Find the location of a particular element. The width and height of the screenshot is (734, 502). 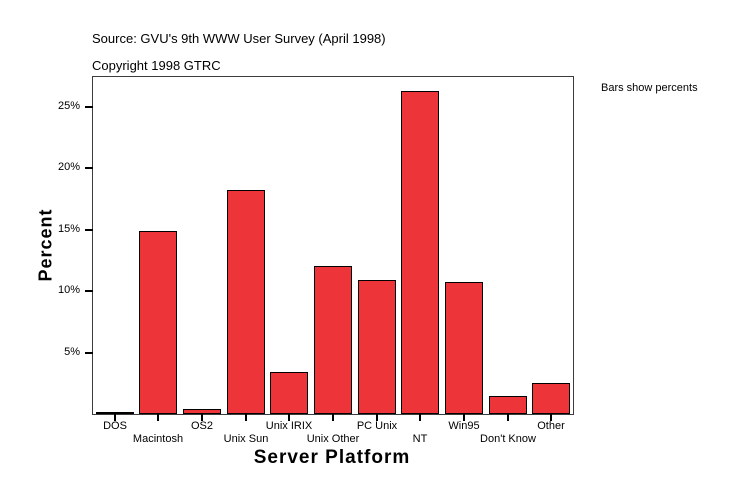

bar-nt is located at coordinates (420, 252).